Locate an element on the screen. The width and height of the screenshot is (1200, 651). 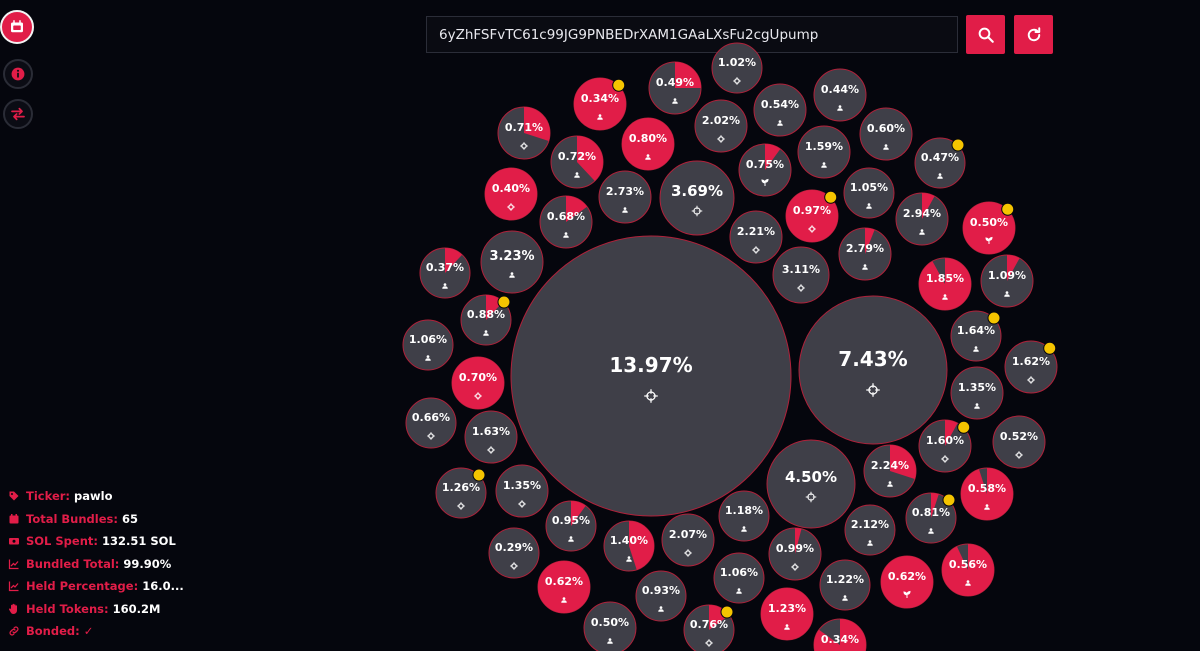
holder-bubble: 0.60% is located at coordinates (886, 134).